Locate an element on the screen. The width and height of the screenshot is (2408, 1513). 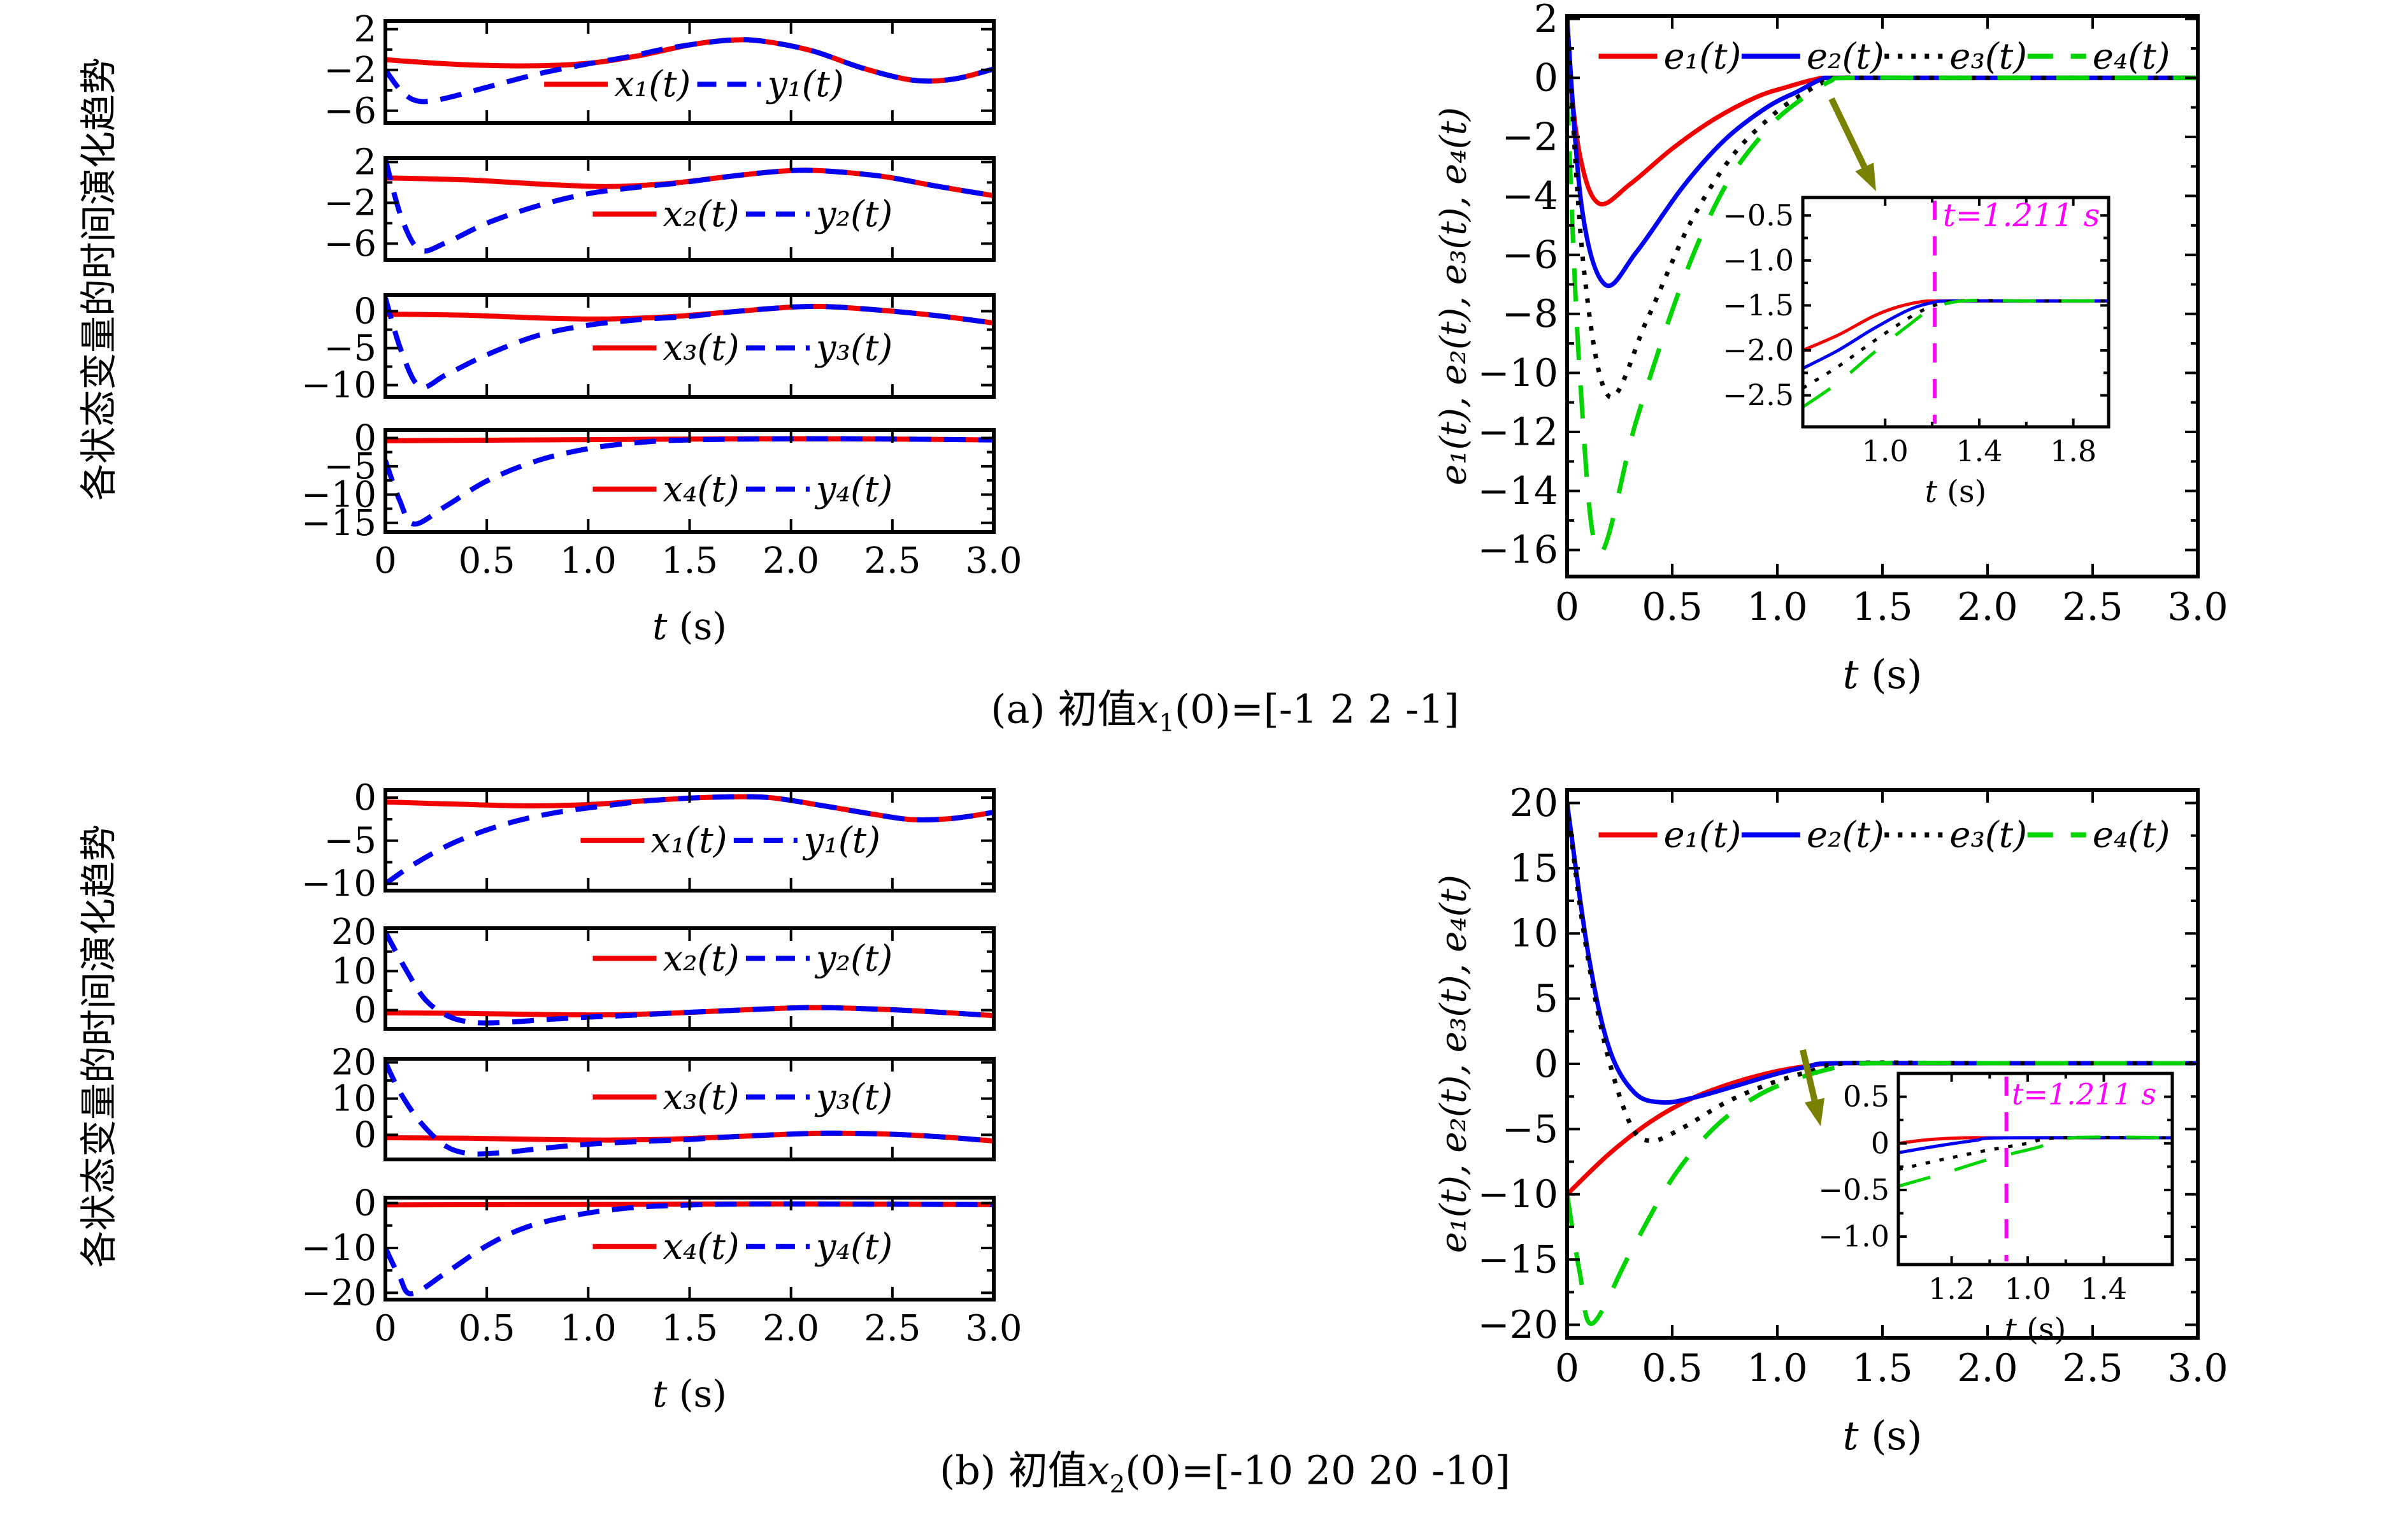
panel-a-x2: 2−2−6 x₂(t) y₂(t) is located at coordinates (660, 202).